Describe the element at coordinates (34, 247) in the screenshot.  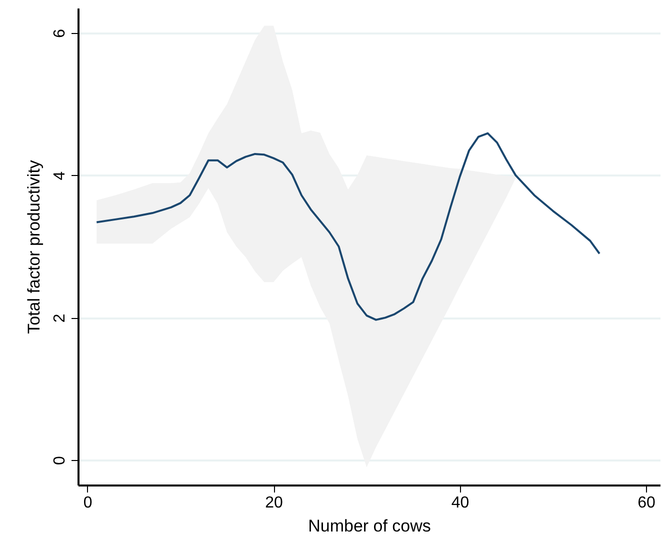
I see `y-axis-title: Total factor productivity` at that location.